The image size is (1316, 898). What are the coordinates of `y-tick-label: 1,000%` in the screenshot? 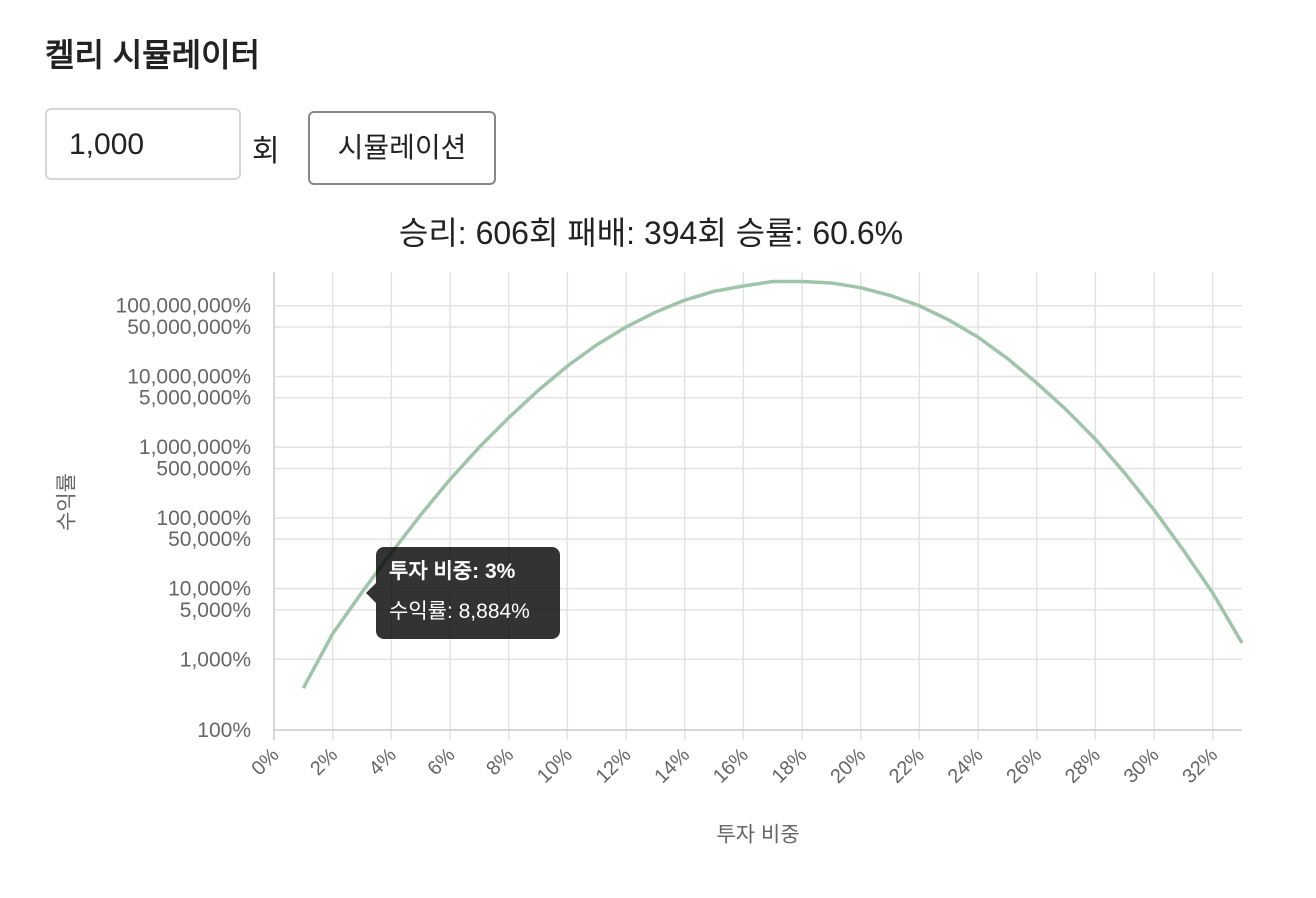 It's located at (215, 659).